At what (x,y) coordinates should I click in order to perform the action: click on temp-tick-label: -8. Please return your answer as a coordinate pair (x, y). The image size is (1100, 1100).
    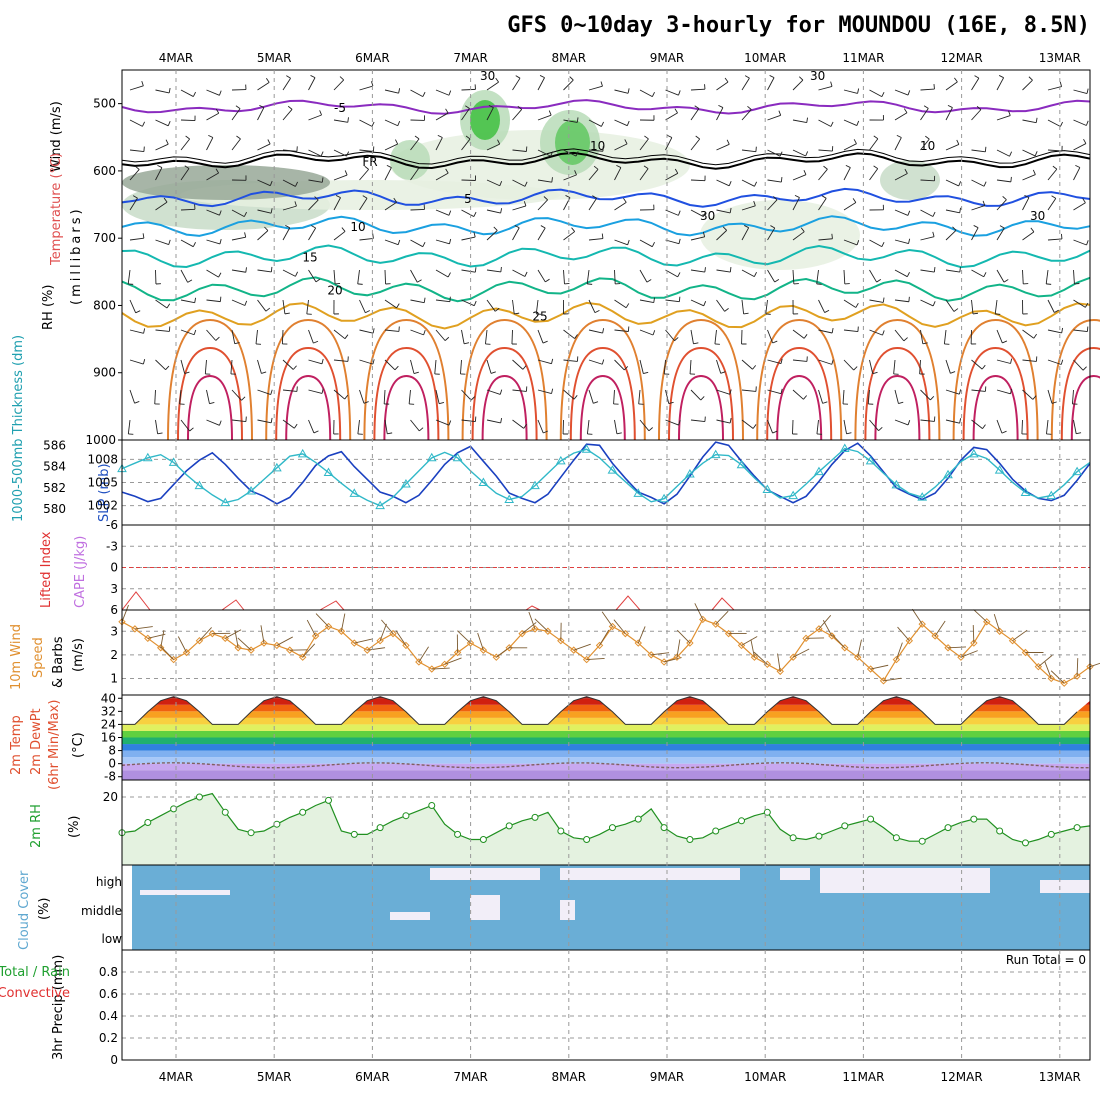
    Looking at the image, I should click on (110, 777).